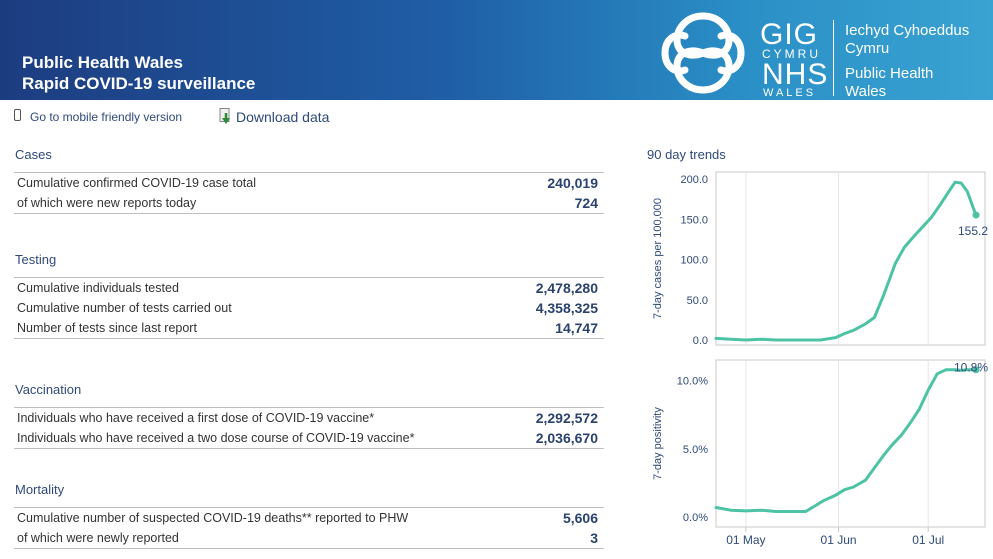 Image resolution: width=993 pixels, height=559 pixels. Describe the element at coordinates (224, 116) in the screenshot. I see `download-icon` at that location.